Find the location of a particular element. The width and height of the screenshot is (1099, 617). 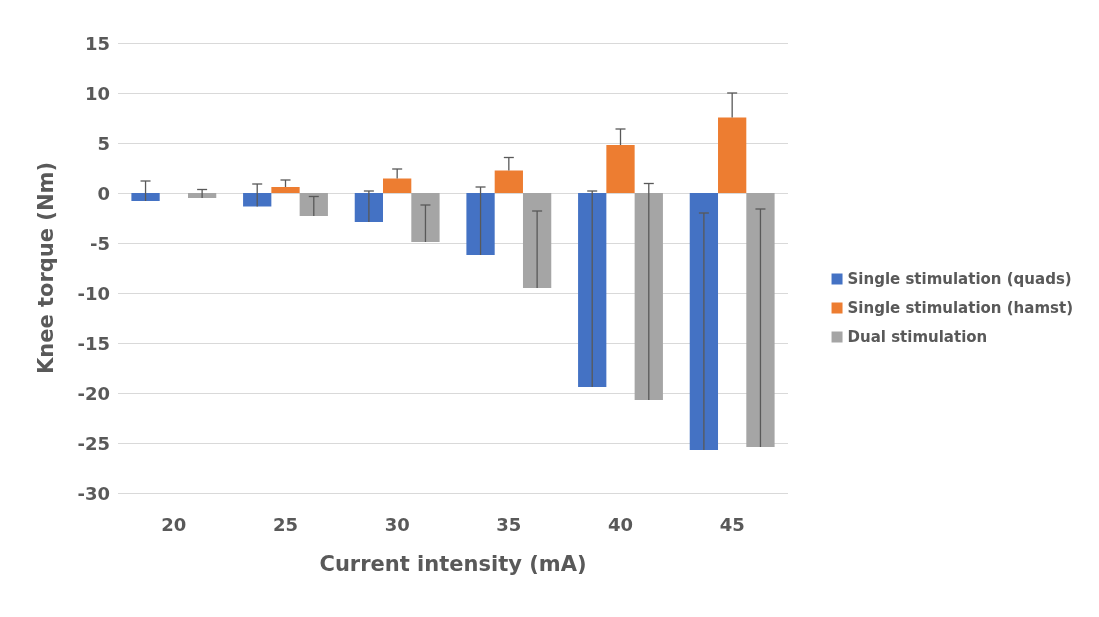

y-tick-label: -20 is located at coordinates (93, 393).